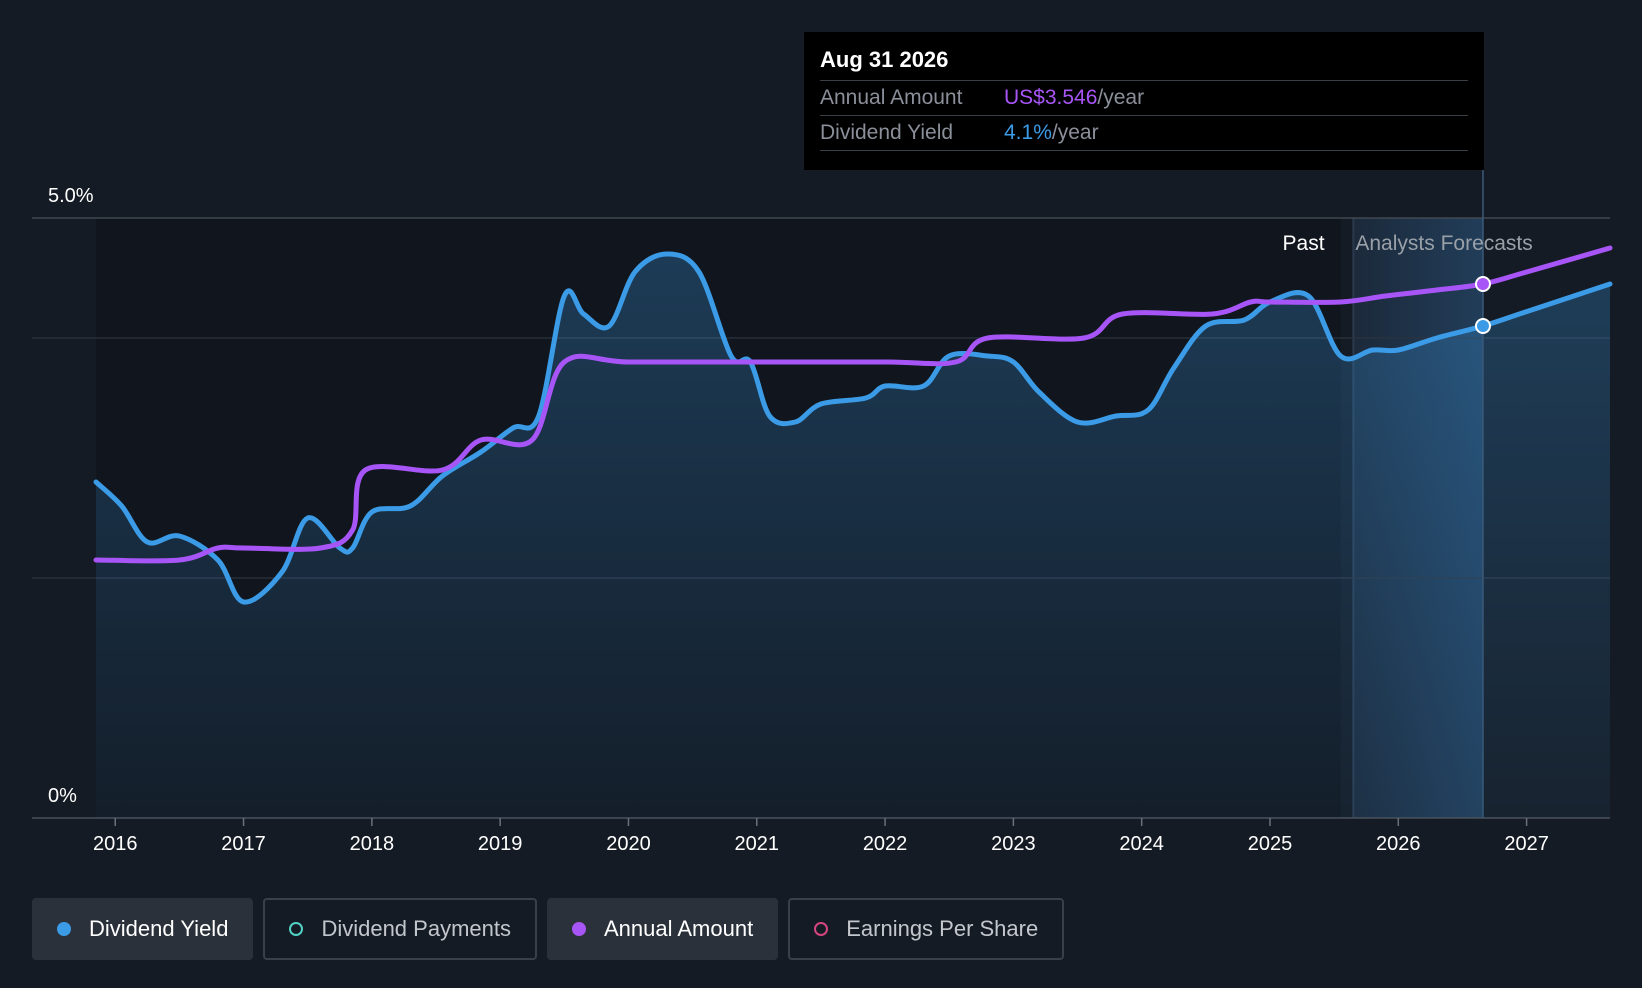 This screenshot has width=1642, height=988. What do you see at coordinates (942, 928) in the screenshot?
I see `legend-label: Earnings Per Share` at bounding box center [942, 928].